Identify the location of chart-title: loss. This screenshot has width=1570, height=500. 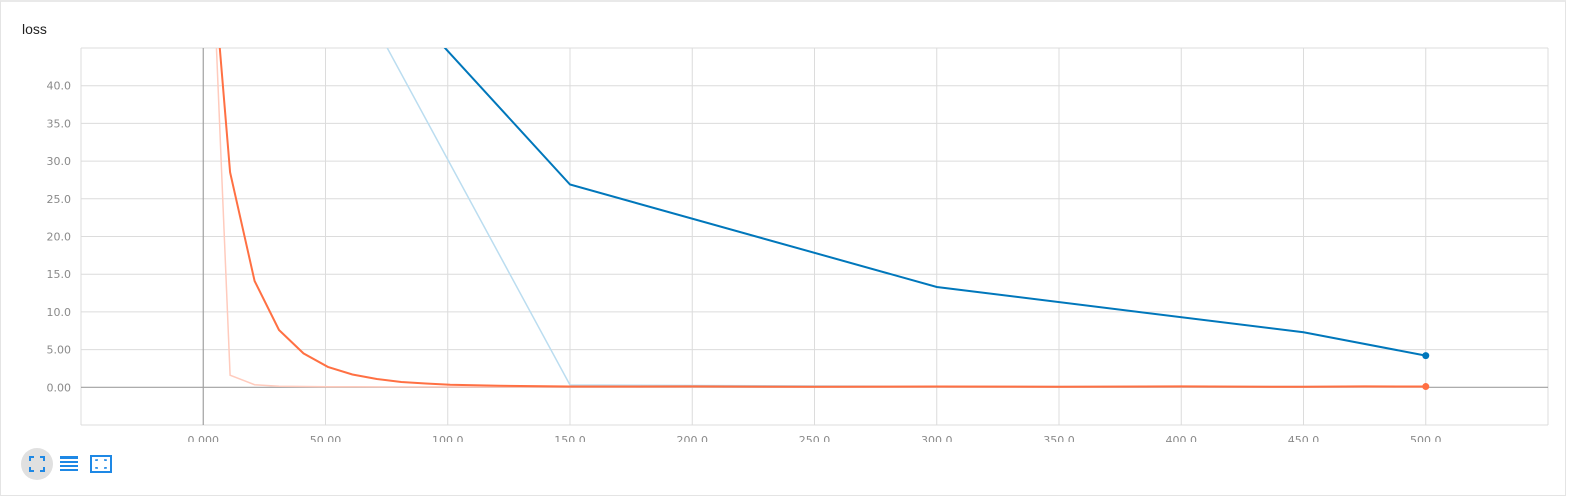
(34, 29).